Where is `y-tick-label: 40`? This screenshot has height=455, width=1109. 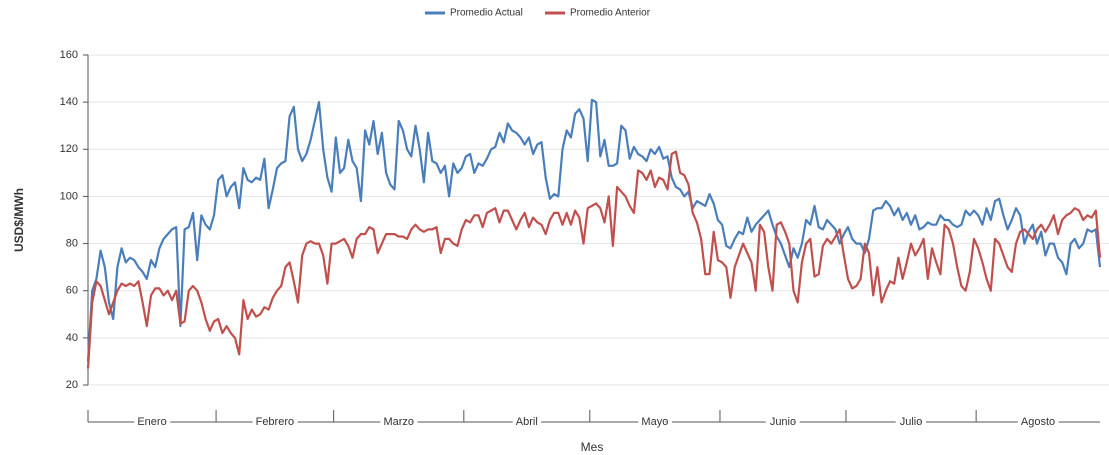 y-tick-label: 40 is located at coordinates (72, 338).